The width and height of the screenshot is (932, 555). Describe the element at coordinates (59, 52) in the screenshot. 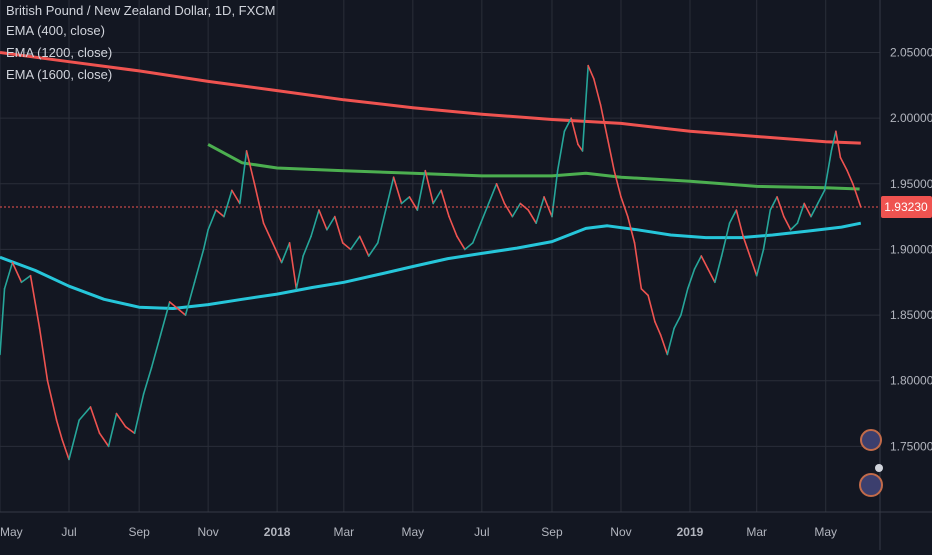

I see `legend-ema-1200: EMA (1200, close)` at that location.